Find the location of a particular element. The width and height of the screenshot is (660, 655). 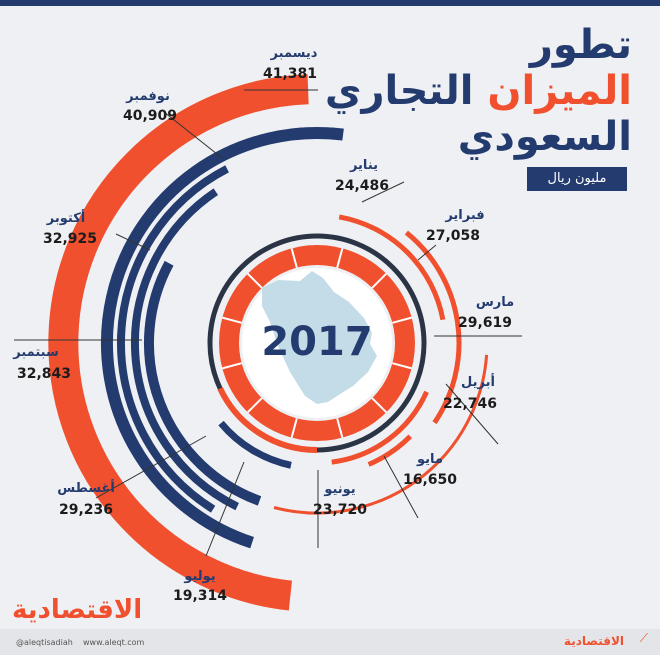

month-name-10: أكتوبر is located at coordinates (65, 217).